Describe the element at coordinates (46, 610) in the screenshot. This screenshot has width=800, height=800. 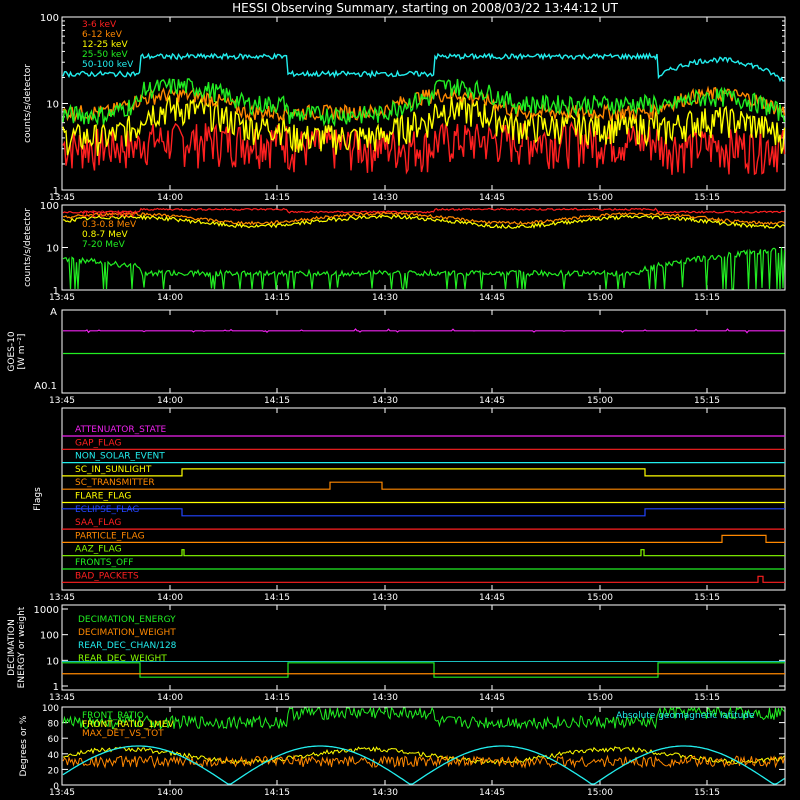
I see `y-tick-label: 1000` at that location.